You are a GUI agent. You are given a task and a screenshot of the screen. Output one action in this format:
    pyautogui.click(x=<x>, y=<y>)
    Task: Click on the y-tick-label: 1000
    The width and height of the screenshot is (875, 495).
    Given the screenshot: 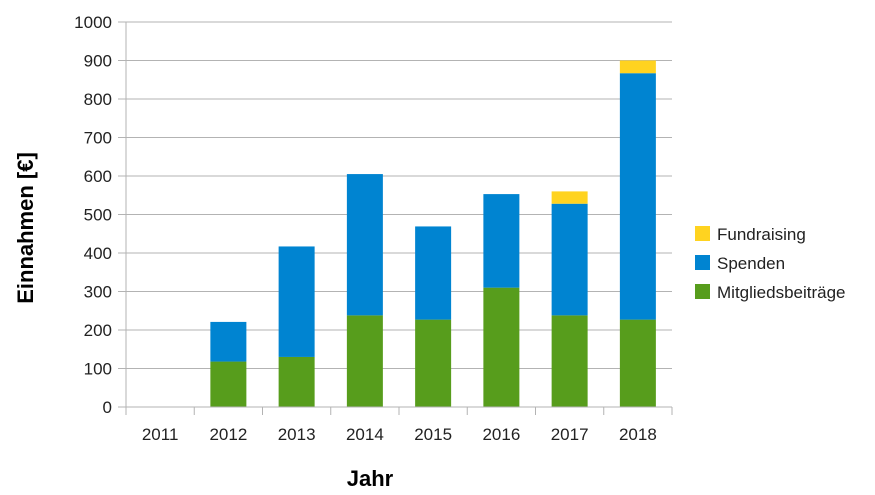 What is the action you would take?
    pyautogui.click(x=93, y=22)
    